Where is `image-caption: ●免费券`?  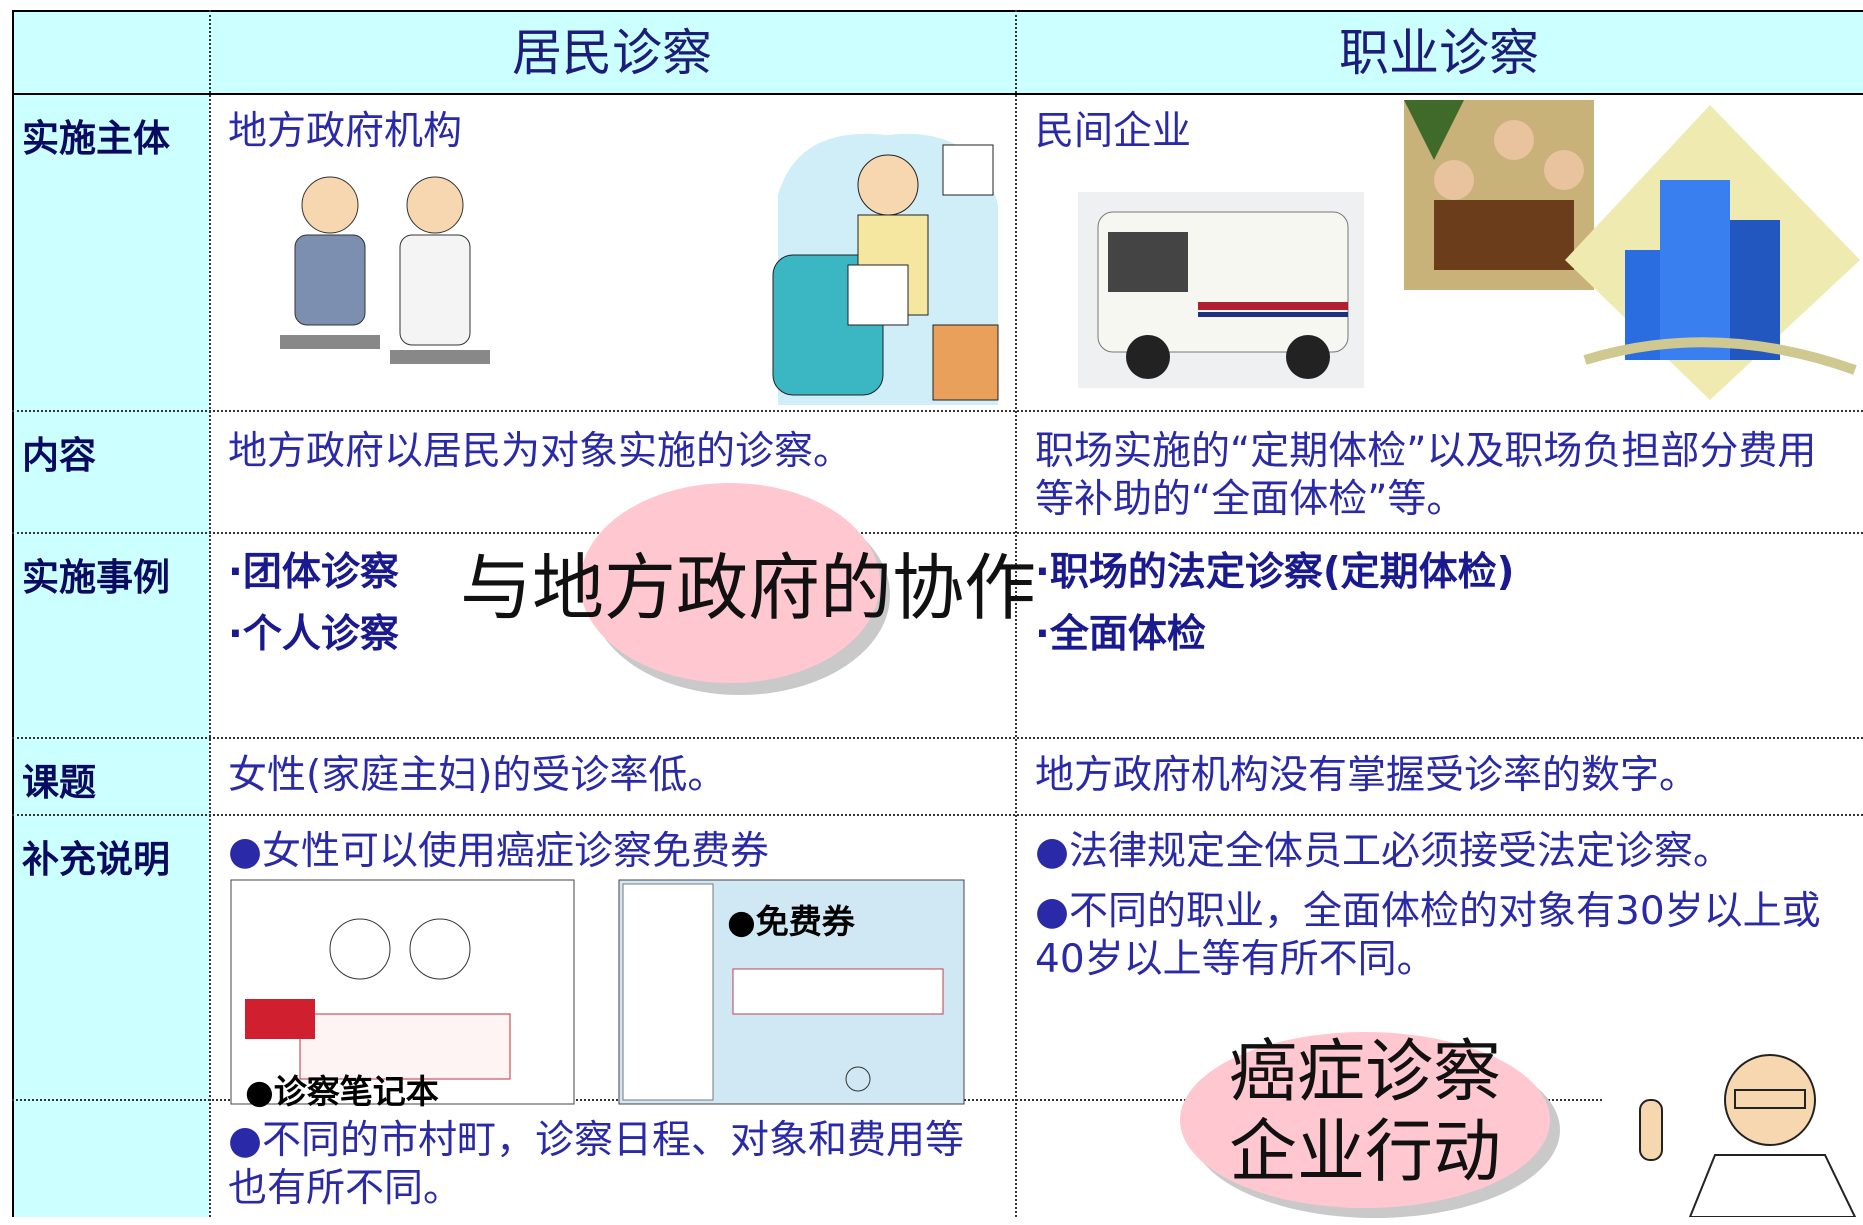
image-caption: ●免费券 is located at coordinates (791, 921).